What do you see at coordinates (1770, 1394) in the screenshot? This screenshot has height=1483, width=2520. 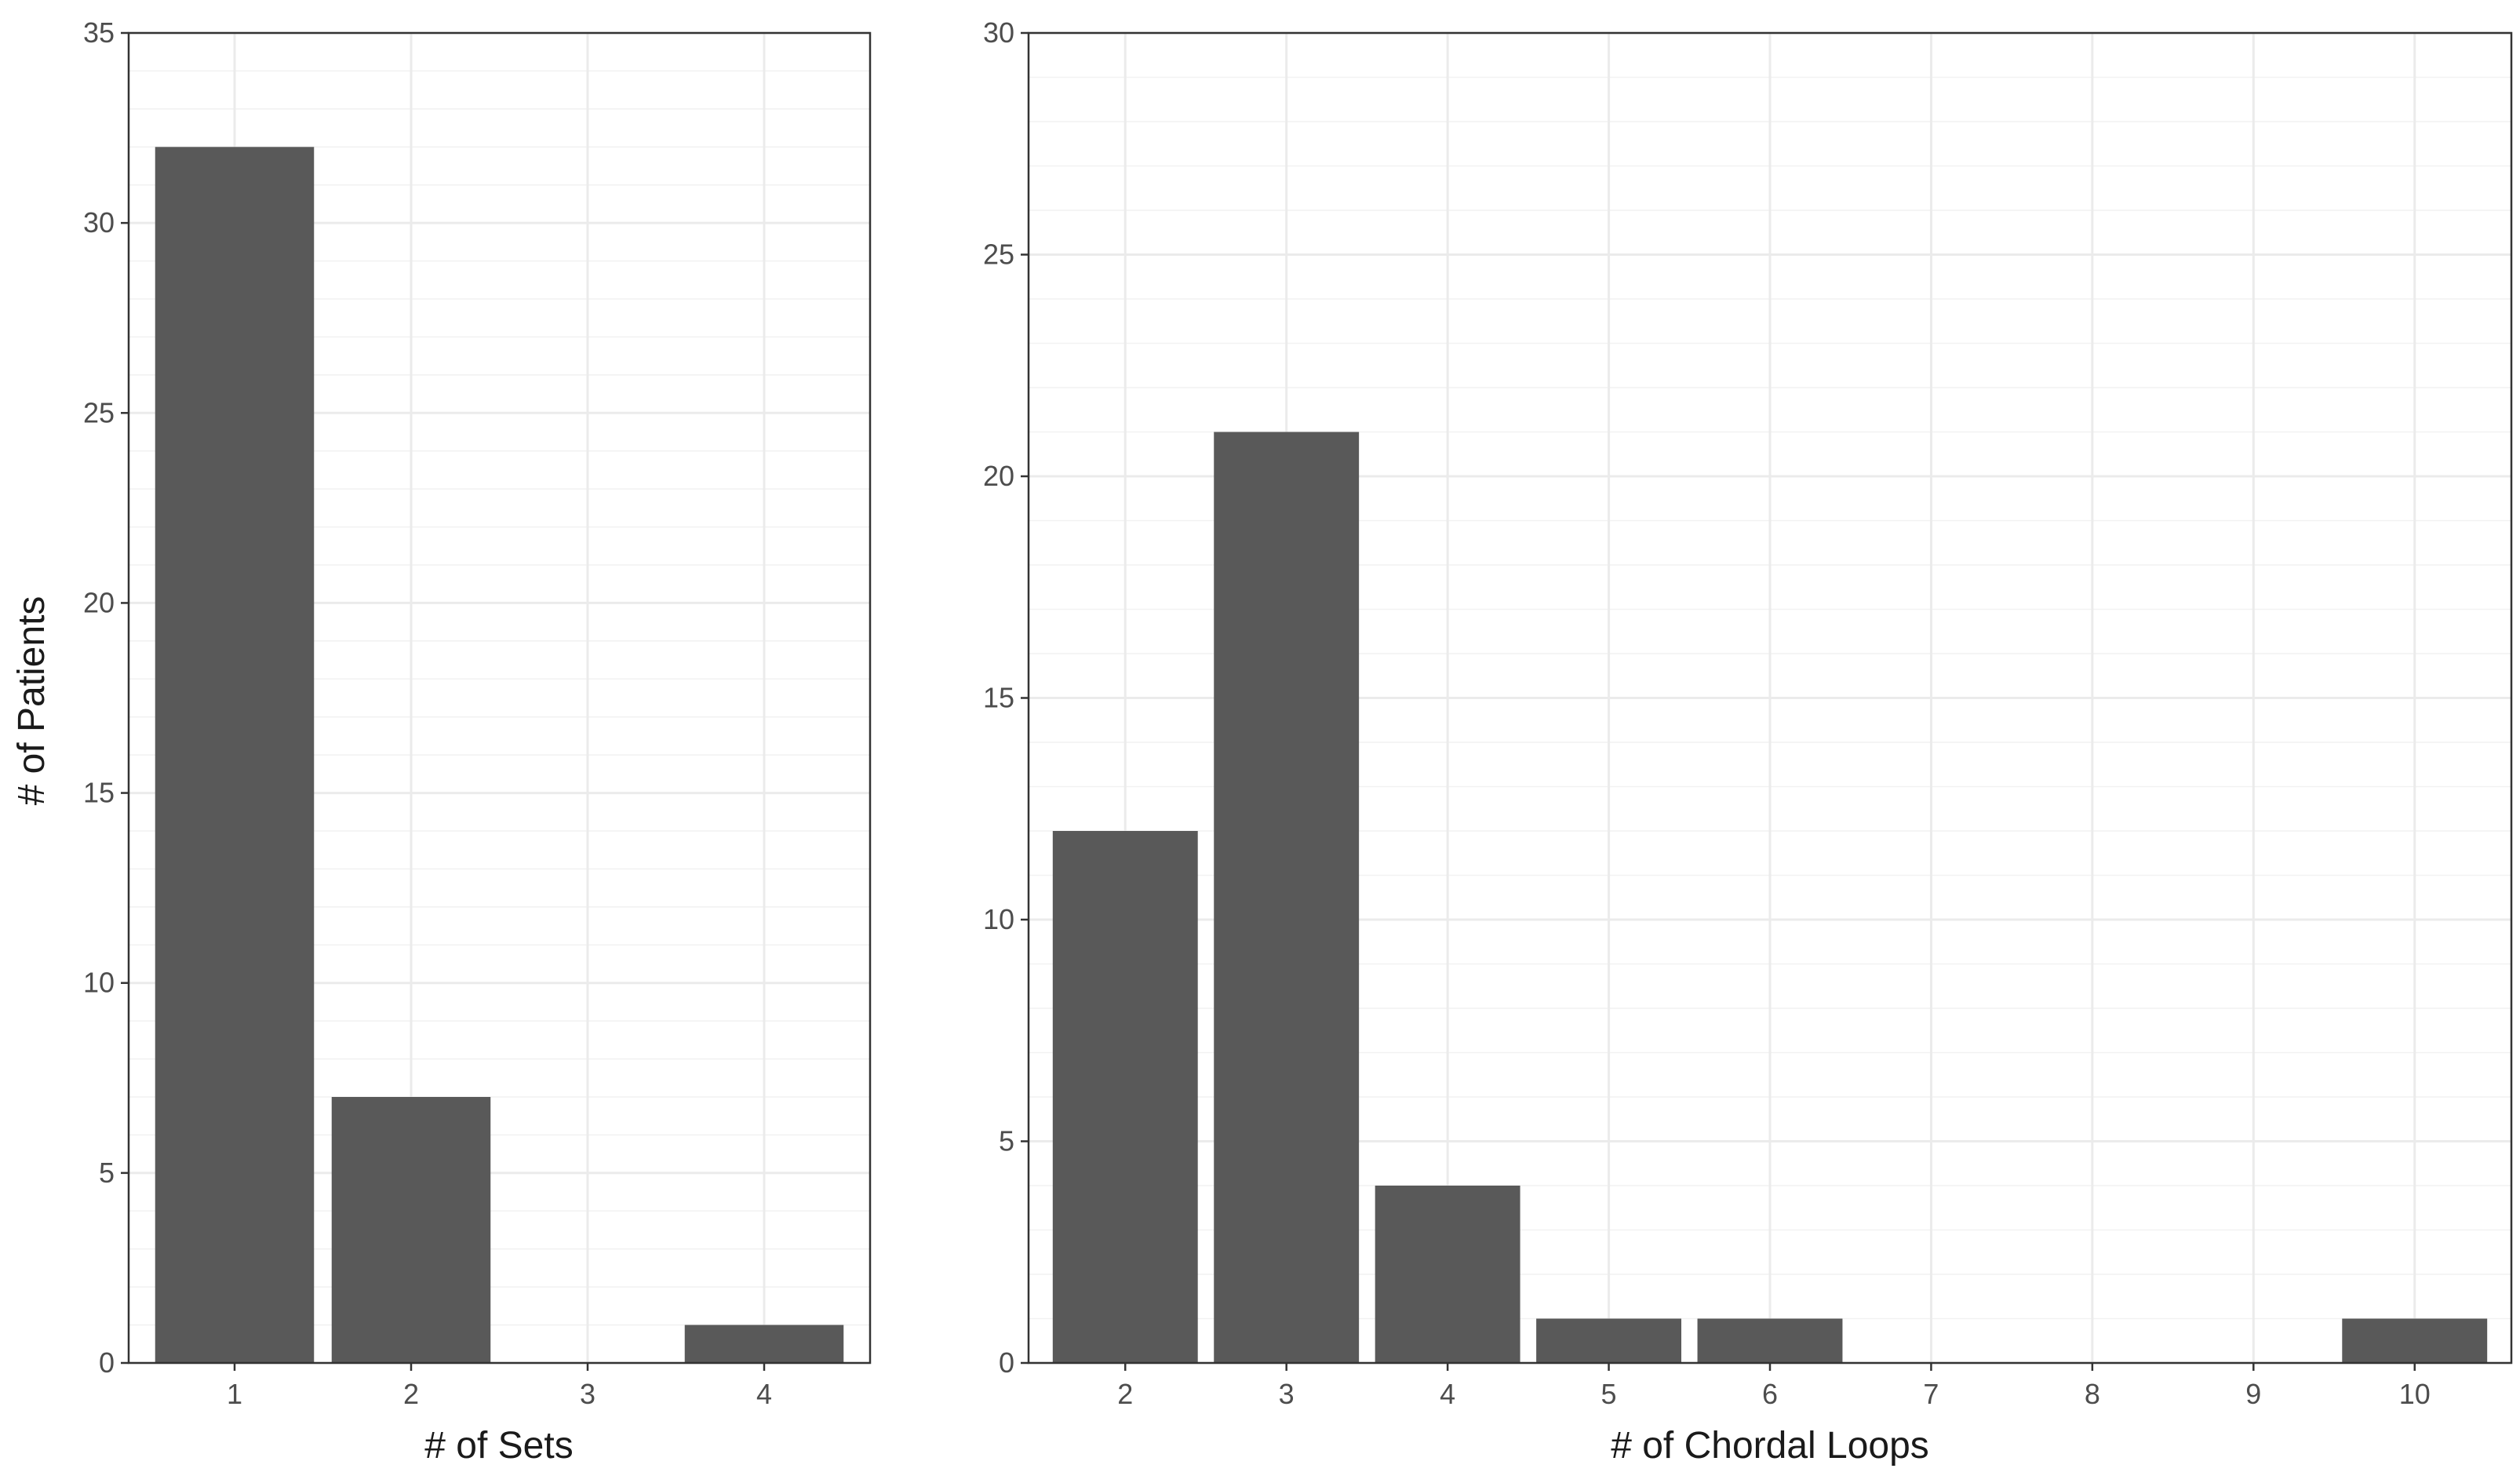 I see `chordal-loops-chart-x-tick-label: 6` at bounding box center [1770, 1394].